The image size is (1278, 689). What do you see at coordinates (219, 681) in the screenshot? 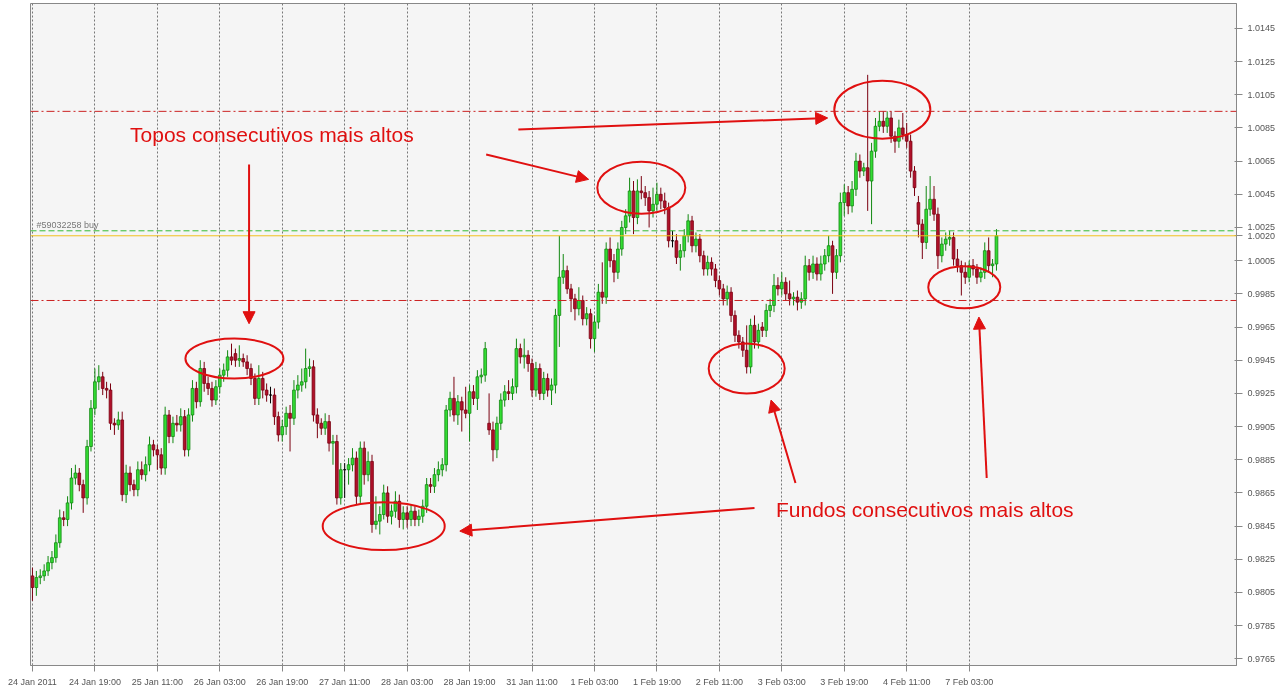
I see `x-tick-label: 26 Jan 03:00` at bounding box center [219, 681].